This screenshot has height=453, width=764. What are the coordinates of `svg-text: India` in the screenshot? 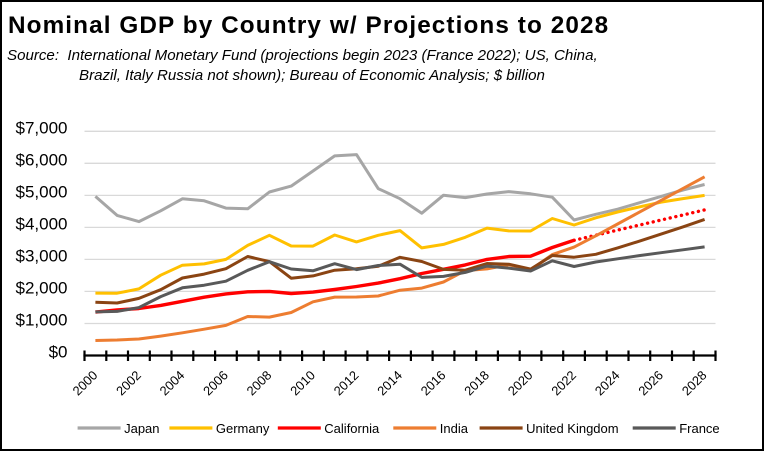 It's located at (454, 428).